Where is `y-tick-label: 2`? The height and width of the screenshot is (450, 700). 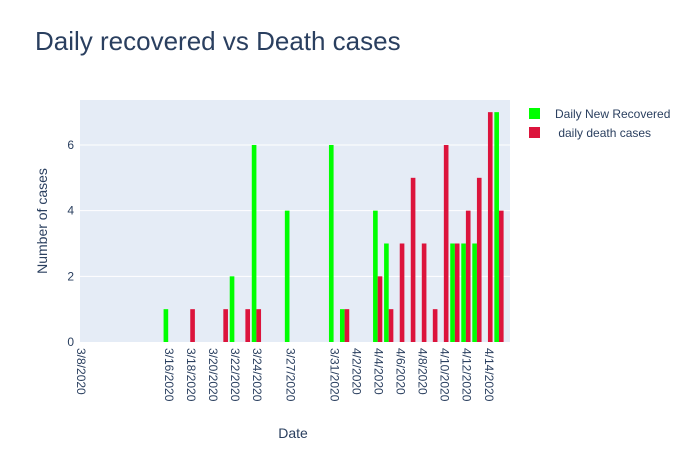 y-tick-label: 2 is located at coordinates (70, 276).